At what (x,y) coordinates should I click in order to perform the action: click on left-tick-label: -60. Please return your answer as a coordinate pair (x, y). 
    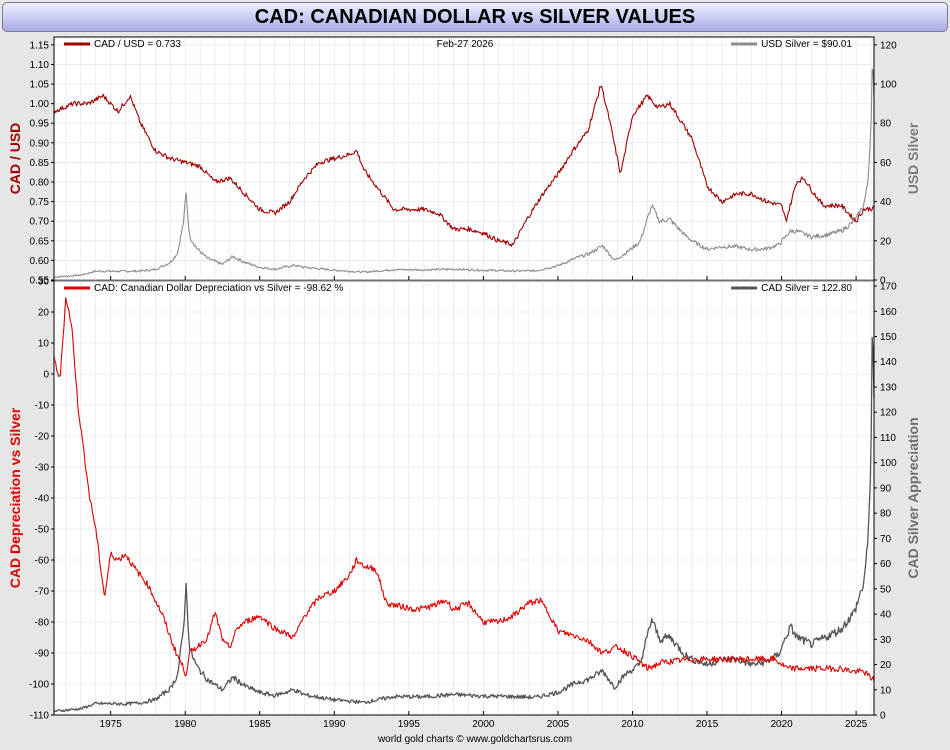
    Looking at the image, I should click on (42, 561).